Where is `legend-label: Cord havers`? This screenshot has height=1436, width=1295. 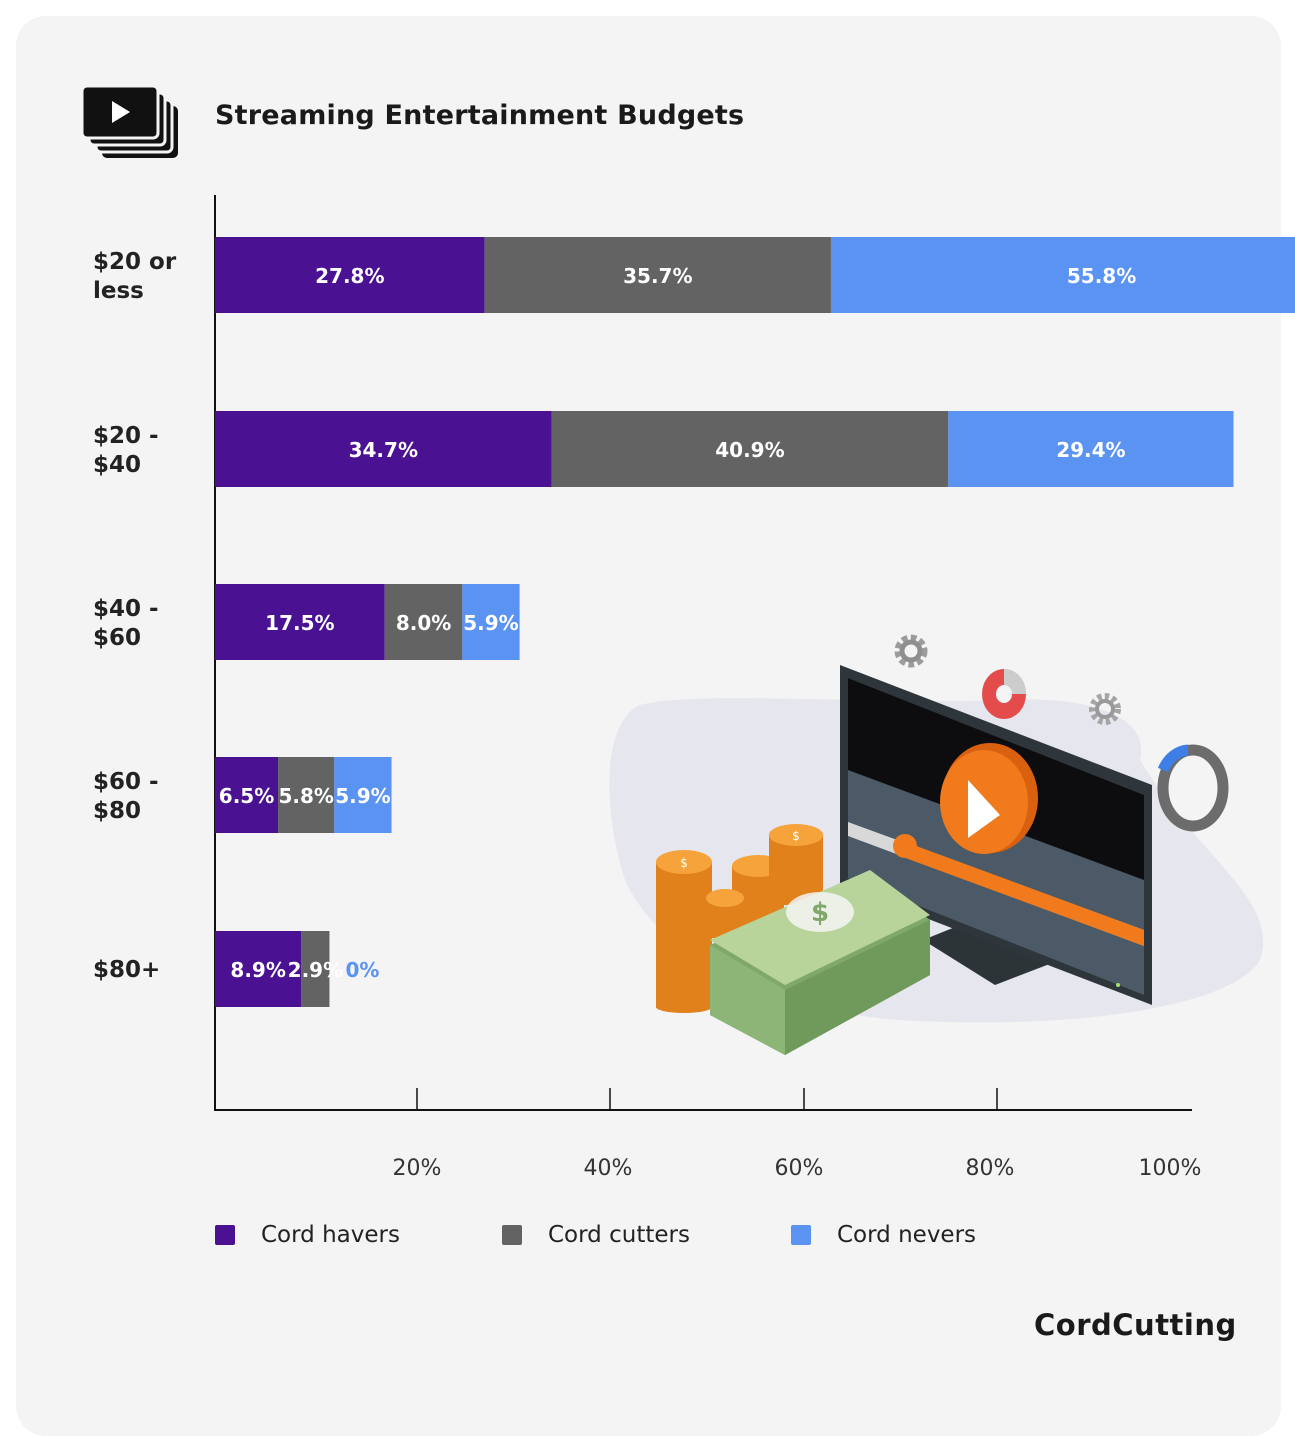
legend-label: Cord havers is located at coordinates (330, 1235).